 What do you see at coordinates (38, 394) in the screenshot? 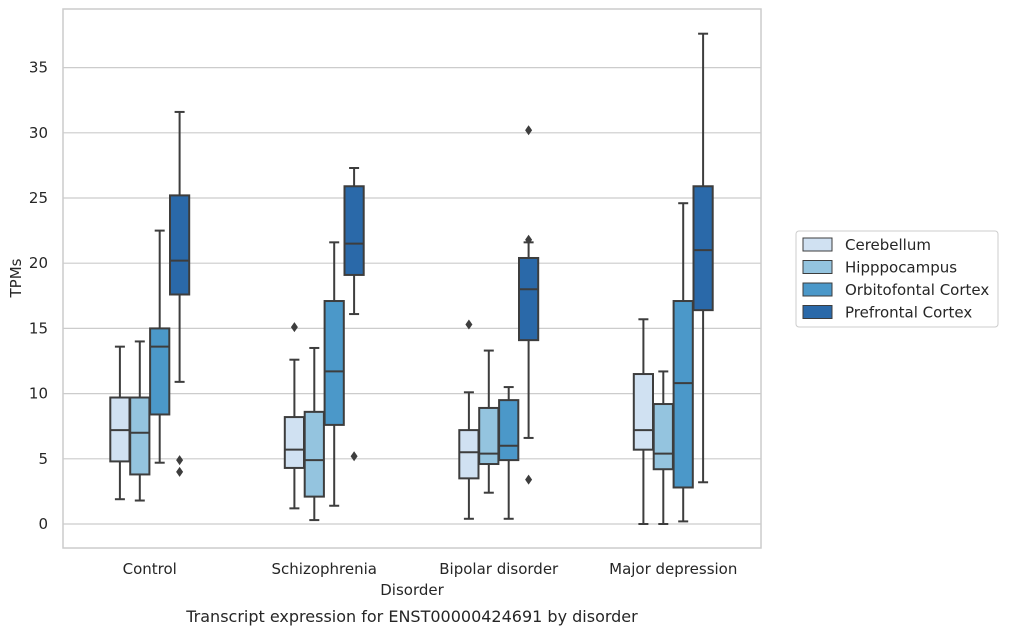
I see `y-tick-label: 10` at bounding box center [38, 394].